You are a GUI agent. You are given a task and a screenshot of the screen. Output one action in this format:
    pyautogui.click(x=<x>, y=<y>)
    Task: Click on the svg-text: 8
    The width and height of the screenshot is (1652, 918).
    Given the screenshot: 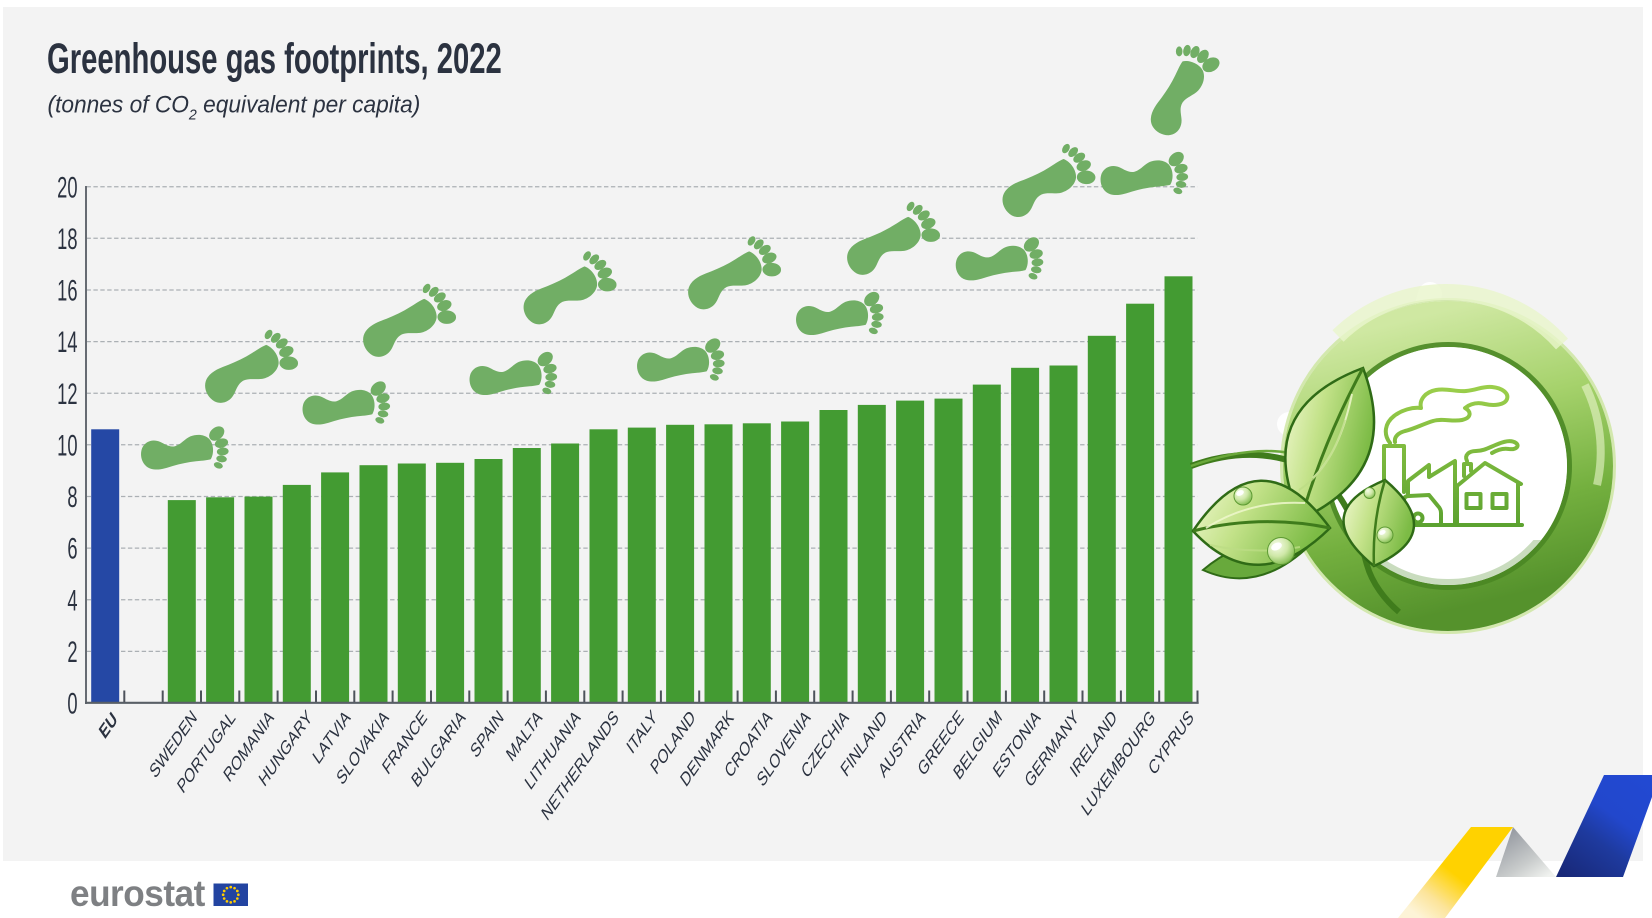 What is the action you would take?
    pyautogui.click(x=72, y=498)
    